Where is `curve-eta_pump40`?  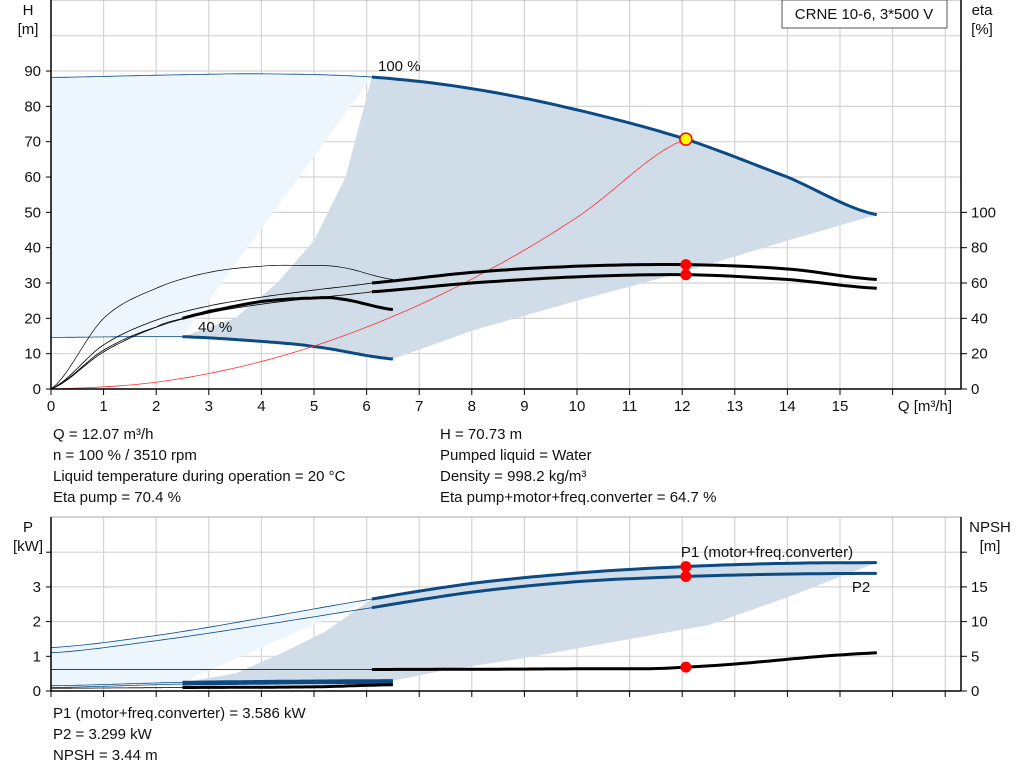
curve-eta_pump40 is located at coordinates (221, 327).